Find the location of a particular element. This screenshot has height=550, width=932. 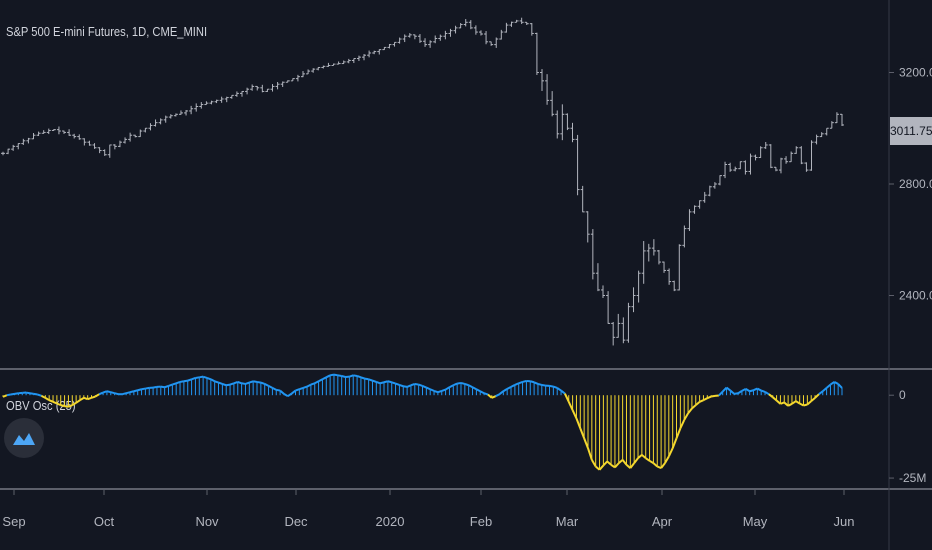

y-tick-label: 2400.00 is located at coordinates (915, 296).